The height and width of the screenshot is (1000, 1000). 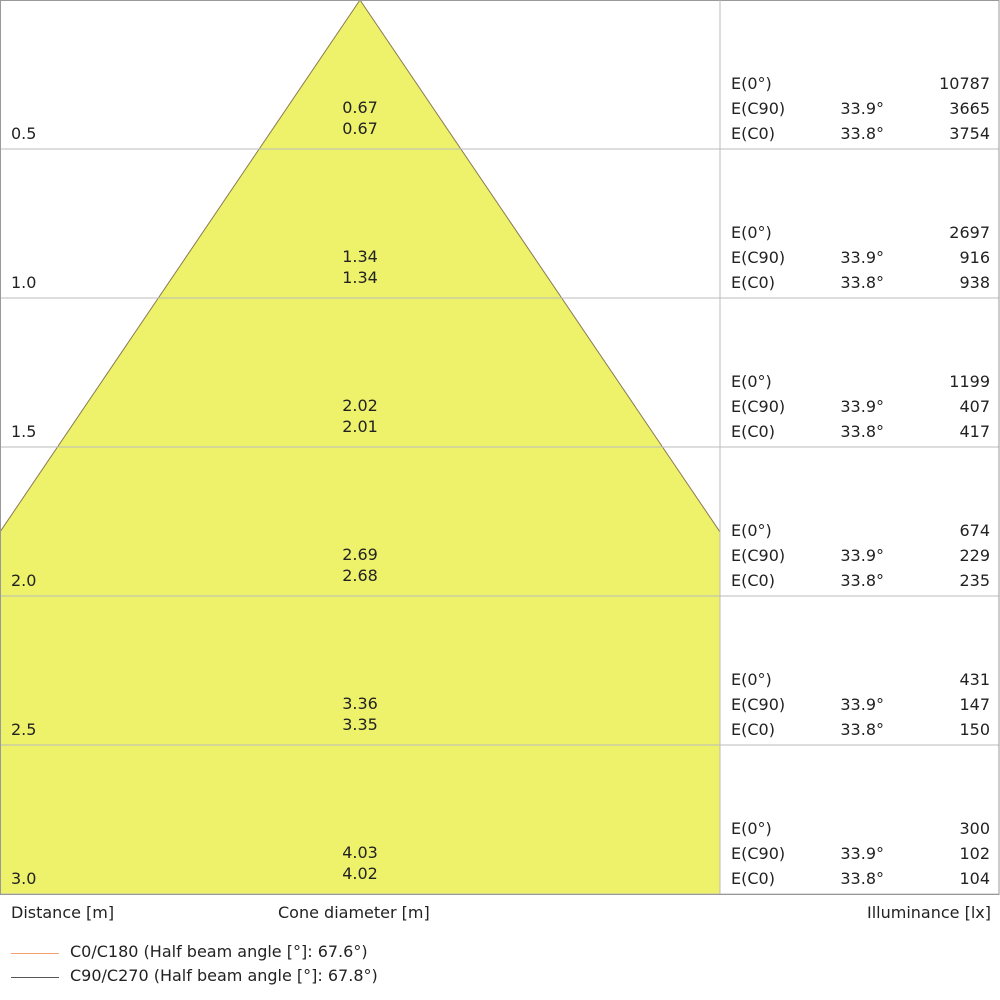 I want to click on e-c0-value: 104, so click(x=974, y=878).